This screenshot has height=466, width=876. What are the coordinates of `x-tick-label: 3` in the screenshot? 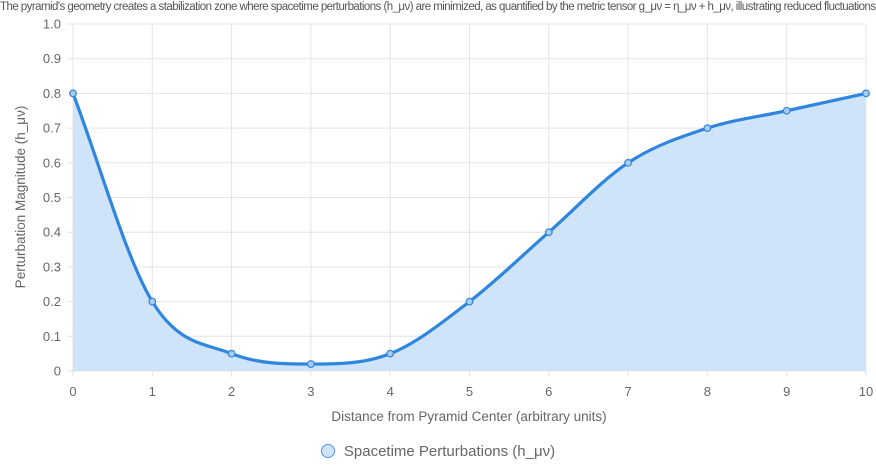 It's located at (310, 391).